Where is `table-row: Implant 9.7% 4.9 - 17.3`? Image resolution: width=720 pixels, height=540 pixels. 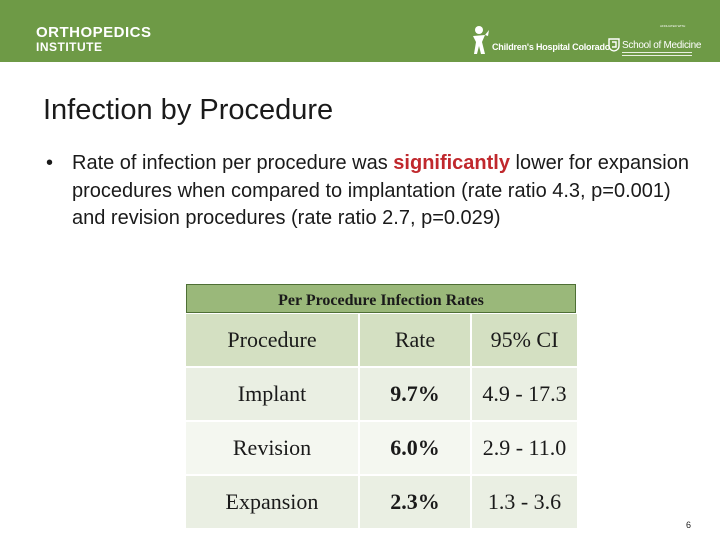 table-row: Implant 9.7% 4.9 - 17.3 is located at coordinates (381, 393).